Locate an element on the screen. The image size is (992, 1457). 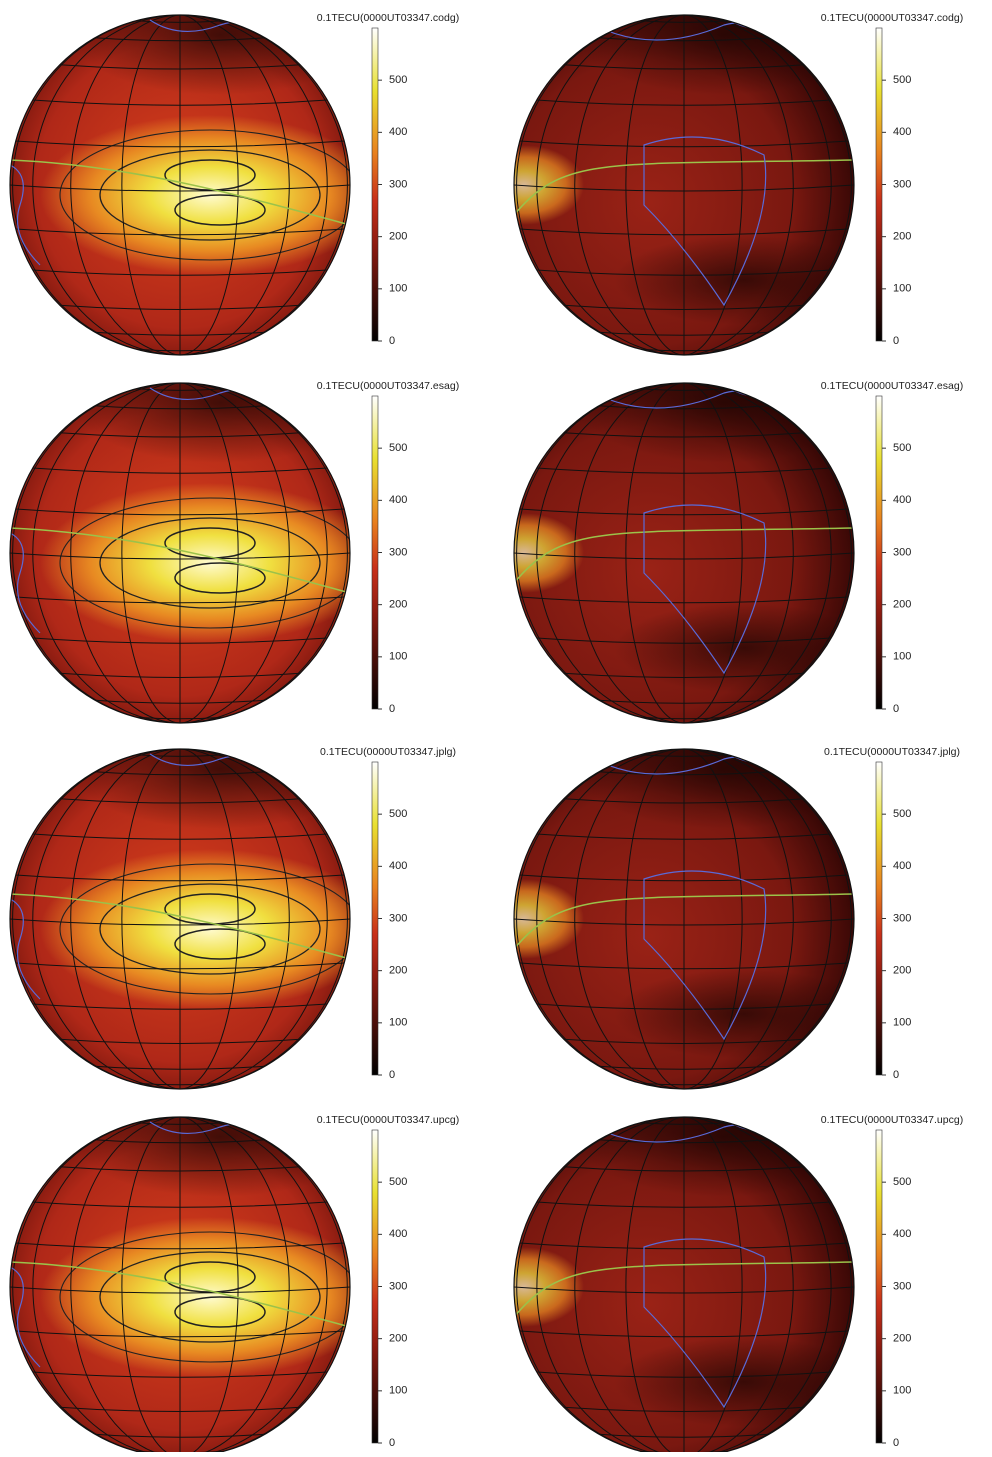
colorbar-tick-label: 500 is located at coordinates (398, 448).